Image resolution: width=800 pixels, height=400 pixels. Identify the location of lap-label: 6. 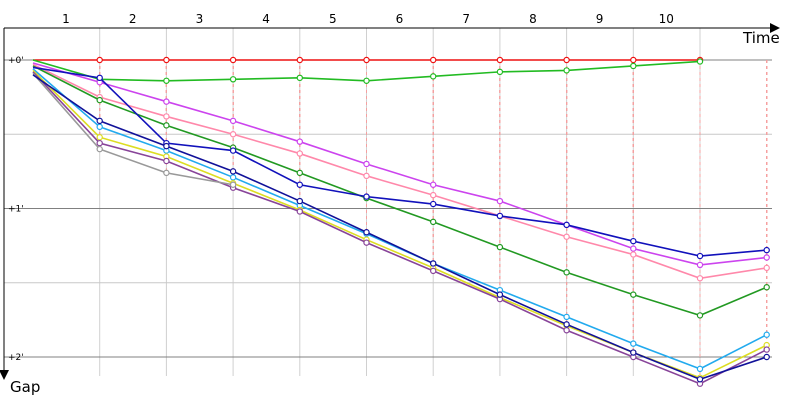
(400, 19).